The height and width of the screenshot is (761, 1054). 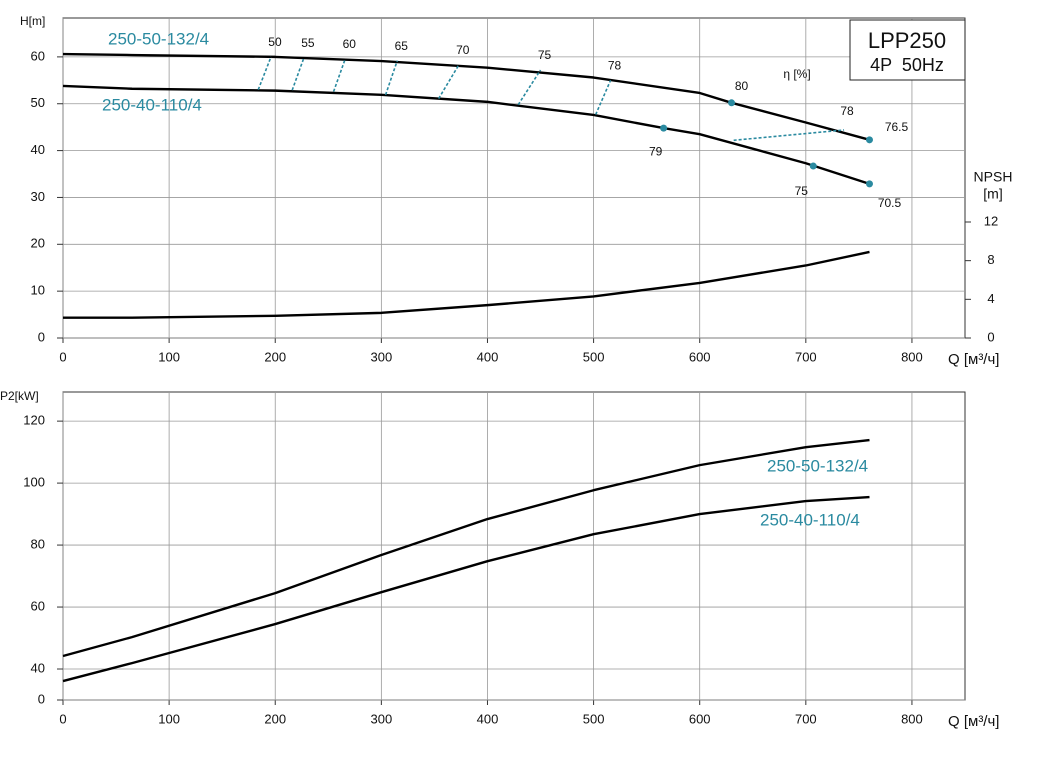 What do you see at coordinates (991, 220) in the screenshot?
I see `y2-tick-label: 12` at bounding box center [991, 220].